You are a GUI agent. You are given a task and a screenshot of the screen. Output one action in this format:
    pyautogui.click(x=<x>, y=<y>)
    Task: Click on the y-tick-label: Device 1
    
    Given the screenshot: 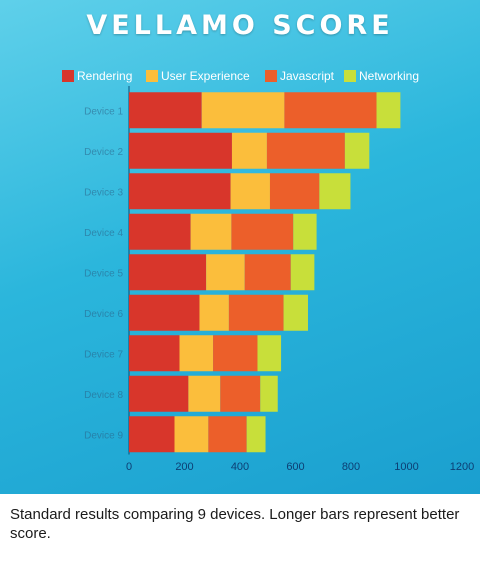 What is the action you would take?
    pyautogui.click(x=103, y=111)
    